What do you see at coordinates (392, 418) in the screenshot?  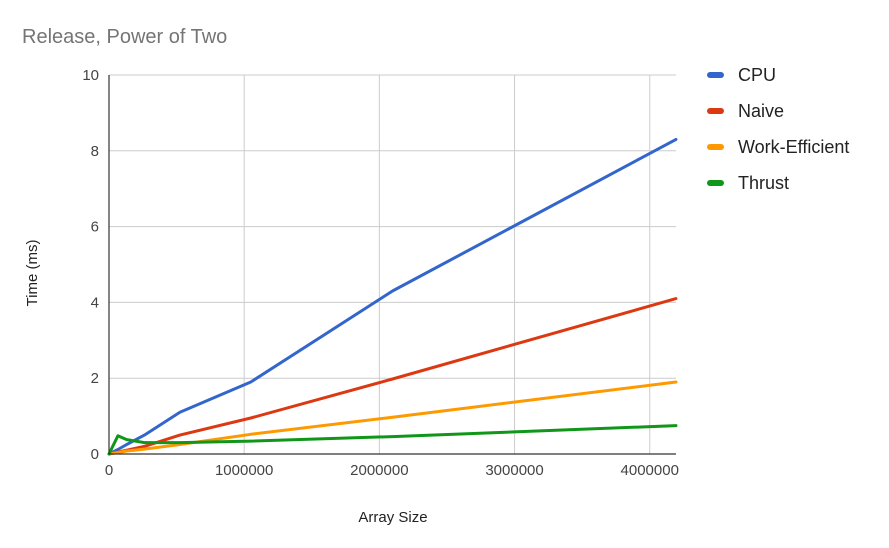 I see `series-line-work-efficient` at bounding box center [392, 418].